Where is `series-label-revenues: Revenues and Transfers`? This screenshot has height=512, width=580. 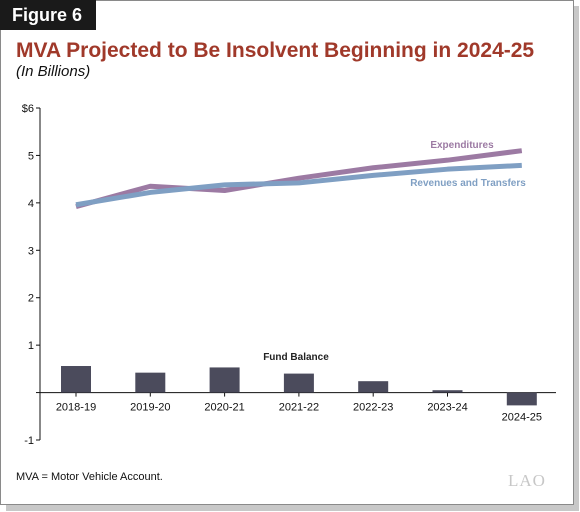
series-label-revenues: Revenues and Transfers is located at coordinates (468, 183).